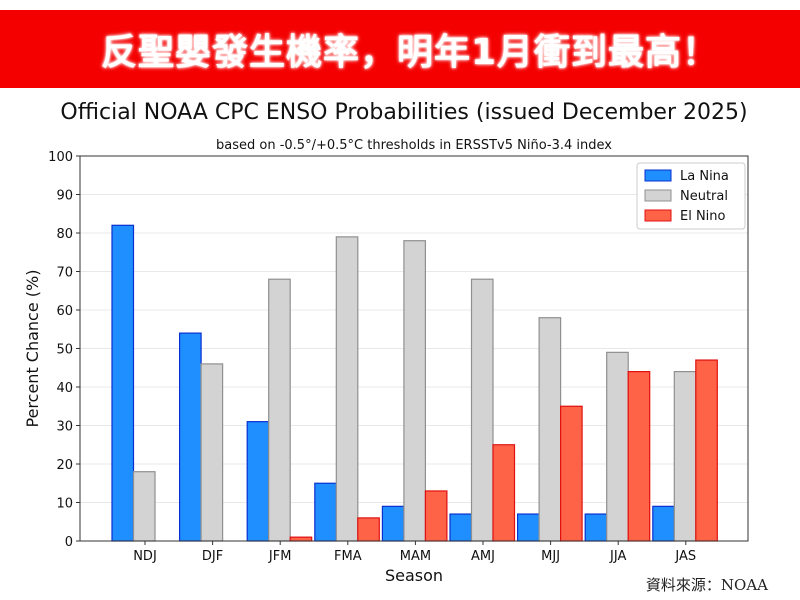  I want to click on y-tick-label: 80, so click(64, 234).